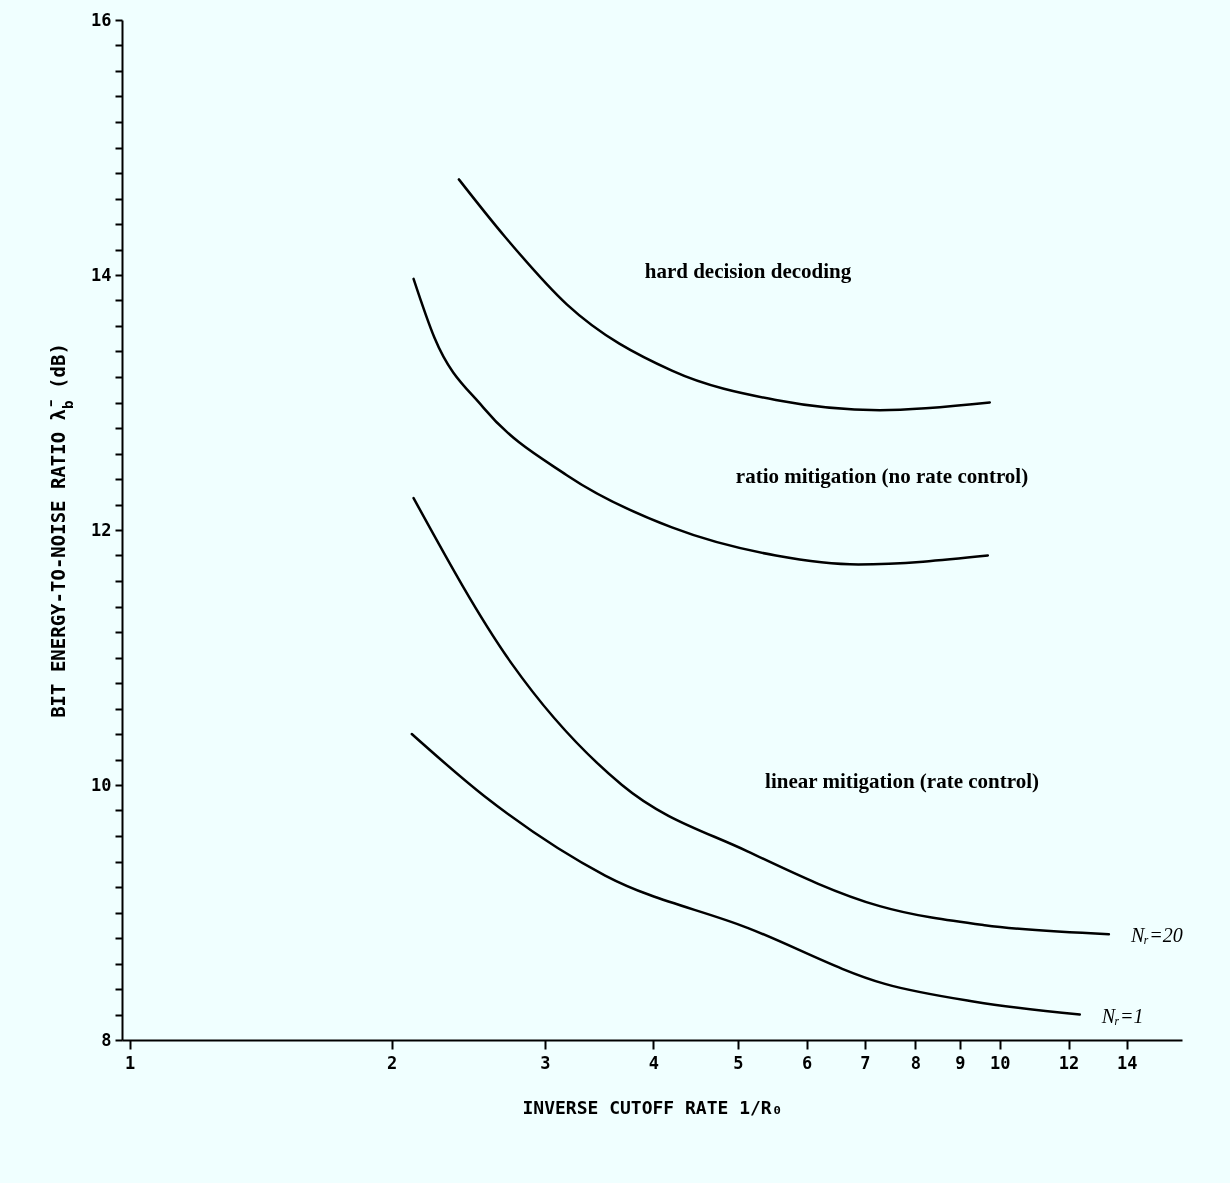  I want to click on x-axis-title: INVERSE CUTOFF RATE 1/R₀, so click(652, 1107).